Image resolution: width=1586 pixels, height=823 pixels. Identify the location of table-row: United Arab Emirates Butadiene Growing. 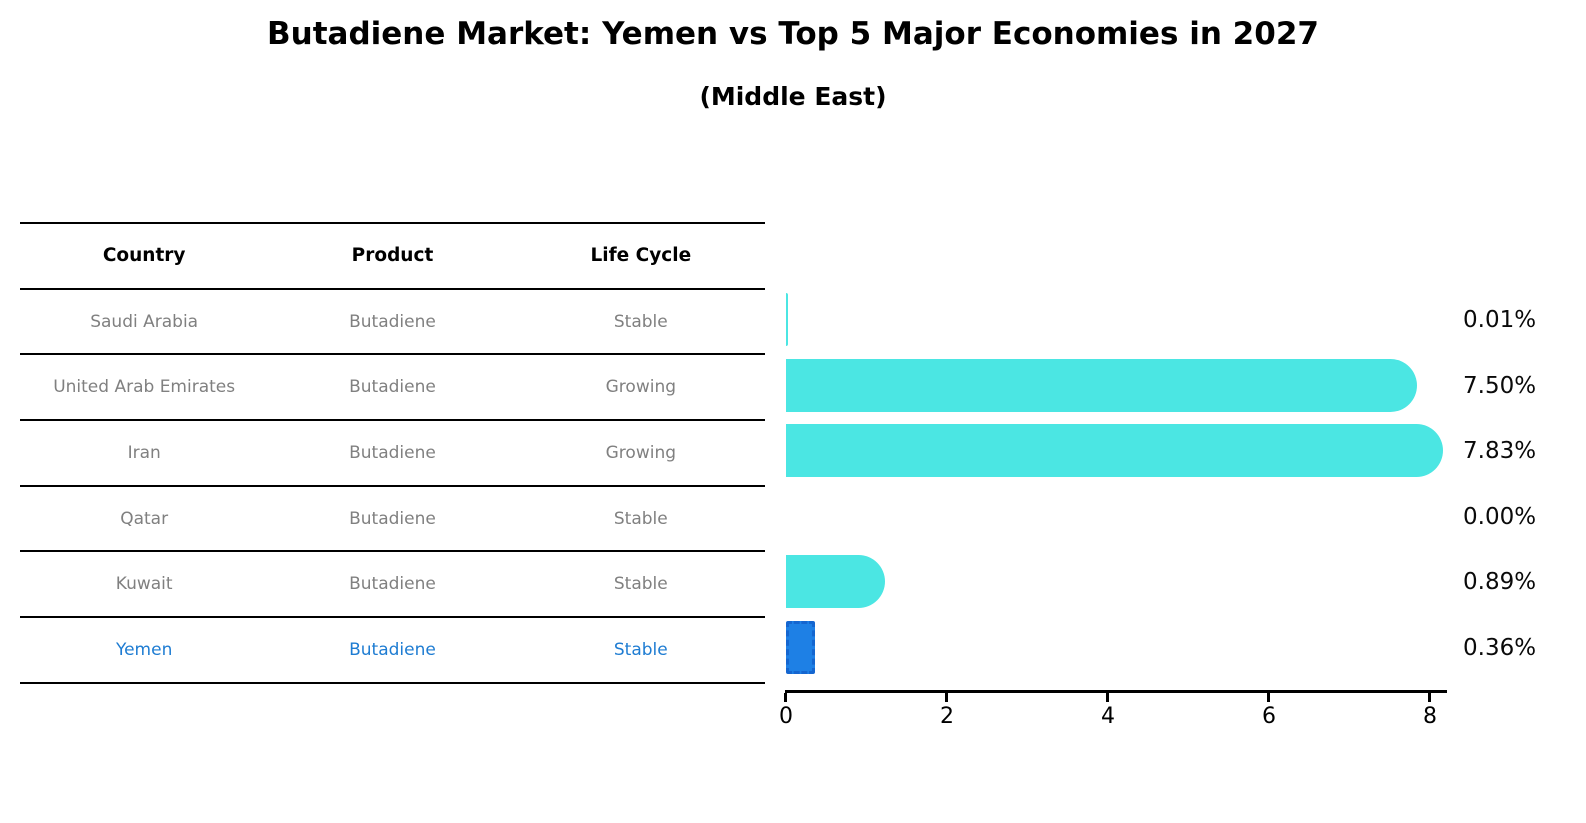
(392, 386).